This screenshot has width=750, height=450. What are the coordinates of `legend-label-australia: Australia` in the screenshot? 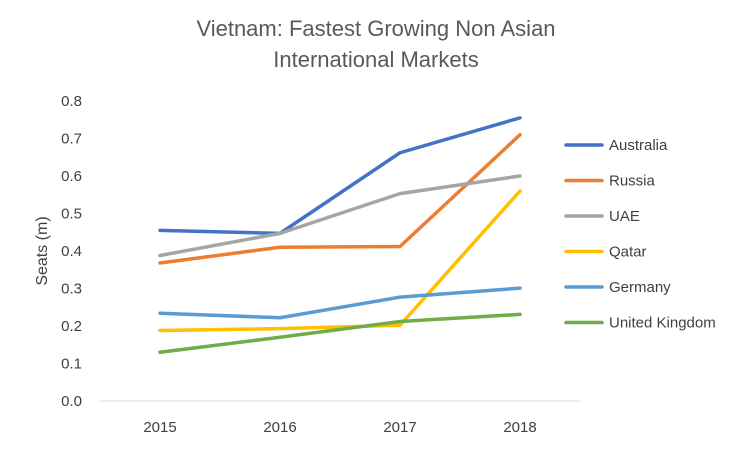 It's located at (638, 145).